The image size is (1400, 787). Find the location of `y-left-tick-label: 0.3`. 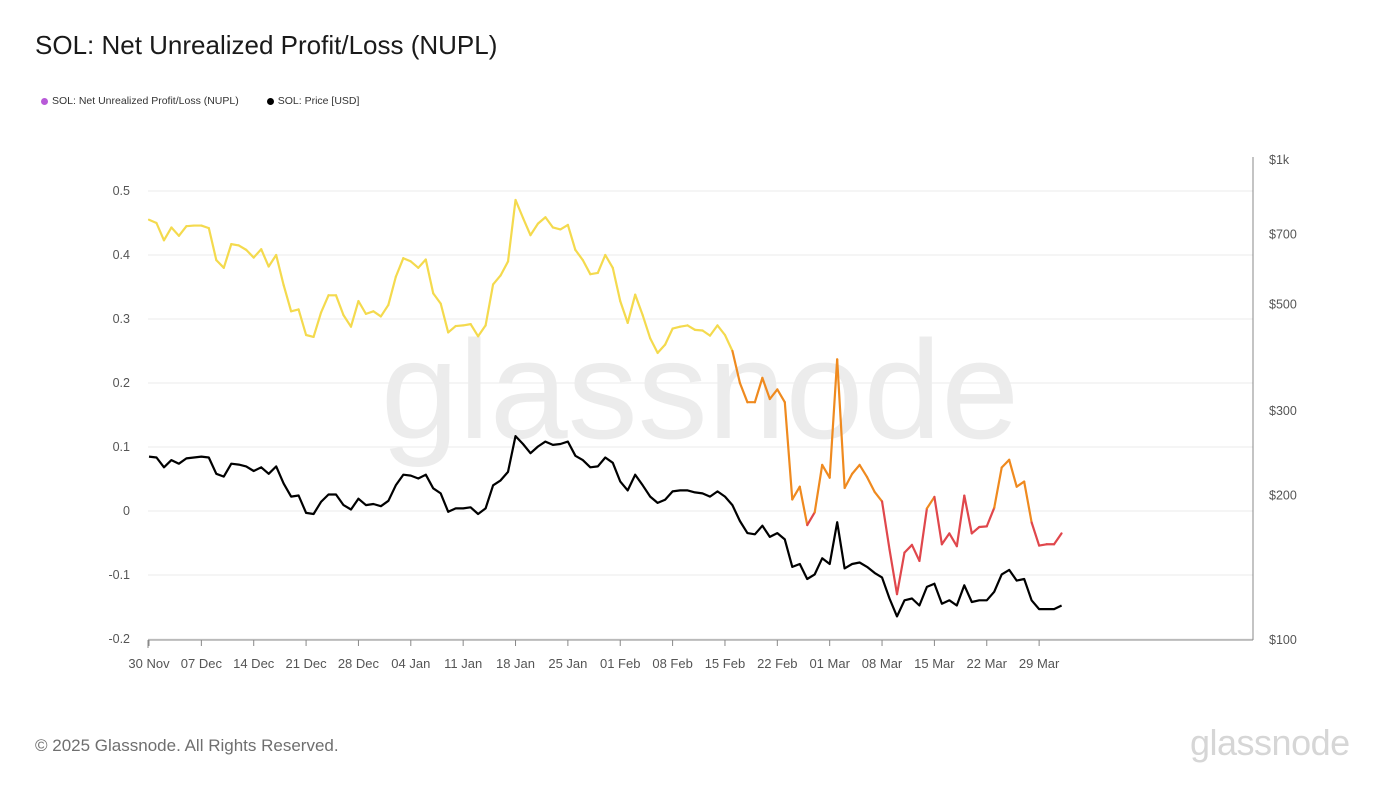

y-left-tick-label: 0.3 is located at coordinates (121, 319).